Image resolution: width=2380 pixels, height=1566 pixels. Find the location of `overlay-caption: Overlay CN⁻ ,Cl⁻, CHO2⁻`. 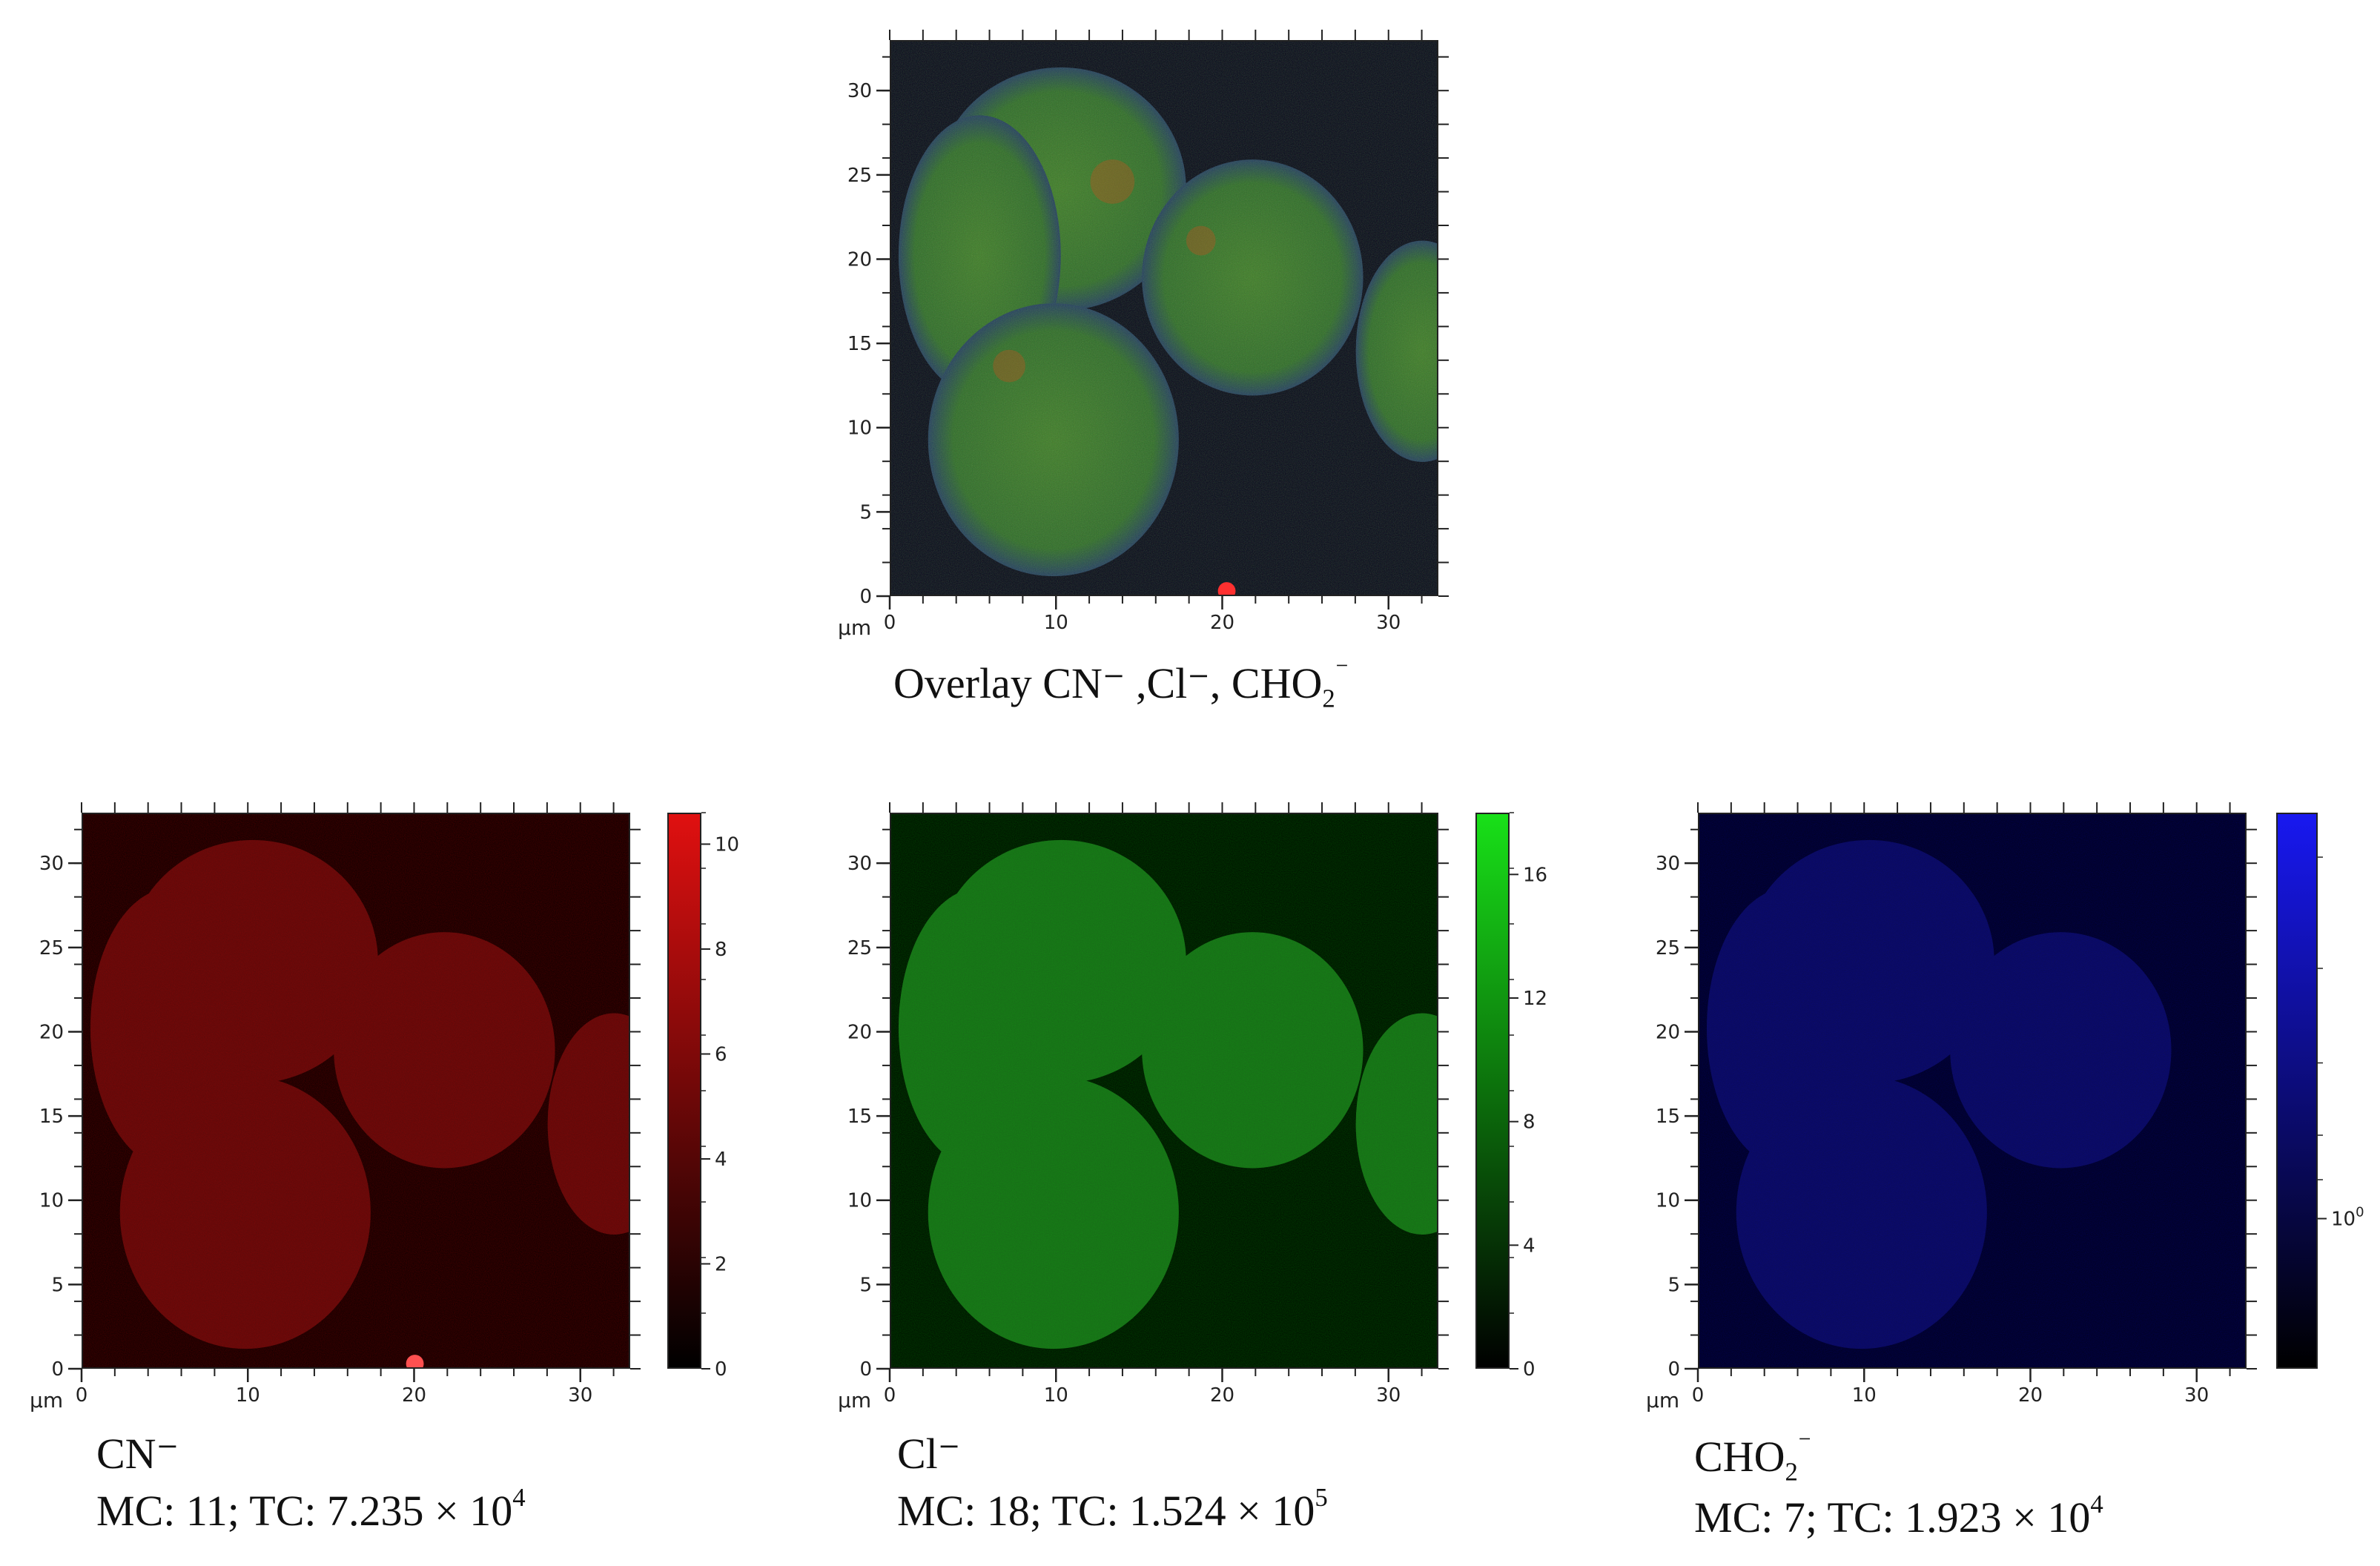

overlay-caption: Overlay CN⁻ ,Cl⁻, CHO2⁻ is located at coordinates (1121, 684).